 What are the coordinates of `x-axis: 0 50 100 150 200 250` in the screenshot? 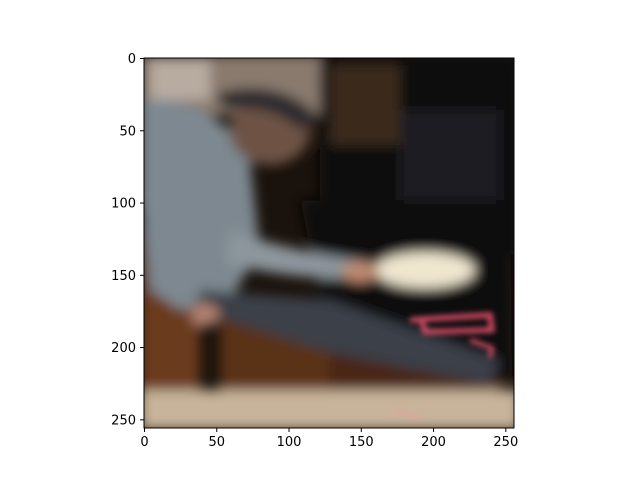 It's located at (329, 439).